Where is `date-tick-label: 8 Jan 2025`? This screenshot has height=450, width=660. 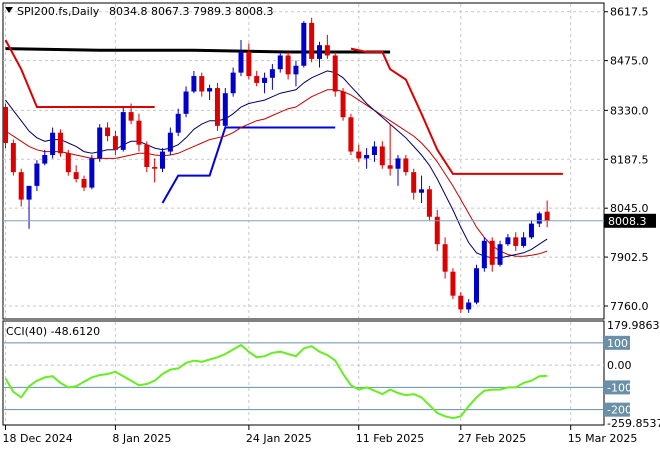 date-tick-label: 8 Jan 2025 is located at coordinates (141, 438).